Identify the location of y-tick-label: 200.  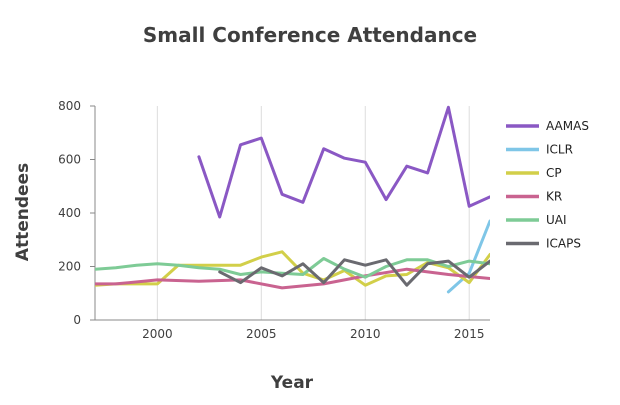
(69, 267).